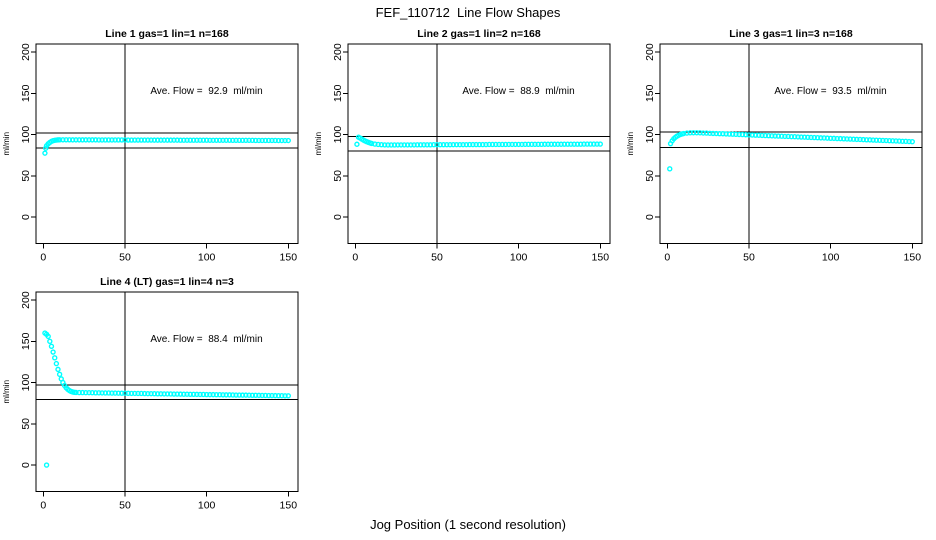 The width and height of the screenshot is (936, 540). Describe the element at coordinates (28, 379) in the screenshot. I see `y-axis-ticks: 0 50 100 150 200` at that location.